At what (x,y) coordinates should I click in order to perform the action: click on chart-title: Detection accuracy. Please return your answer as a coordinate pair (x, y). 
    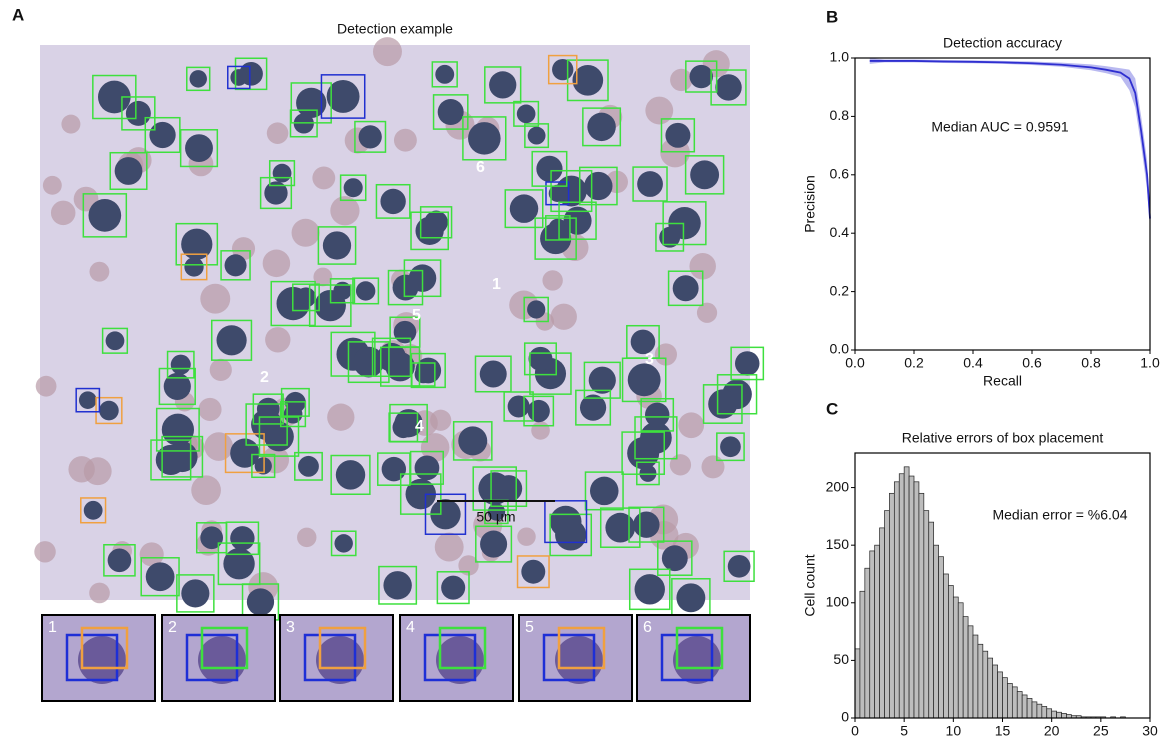
    Looking at the image, I should click on (1002, 43).